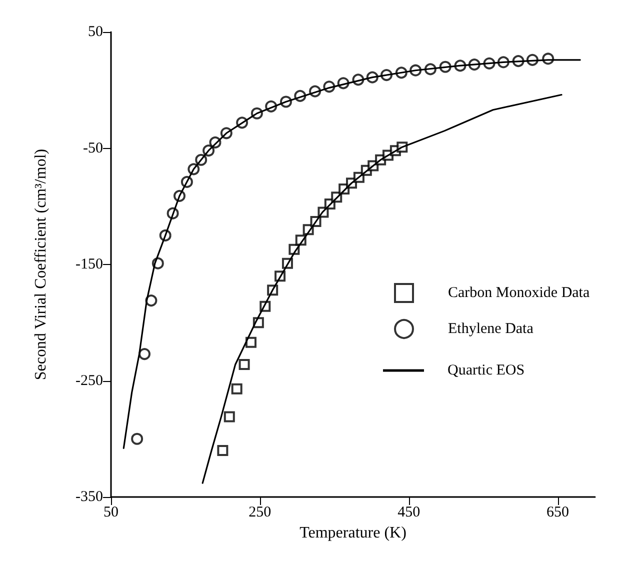 This screenshot has height=568, width=633. Describe the element at coordinates (260, 512) in the screenshot. I see `x-tick-label: 250` at that location.